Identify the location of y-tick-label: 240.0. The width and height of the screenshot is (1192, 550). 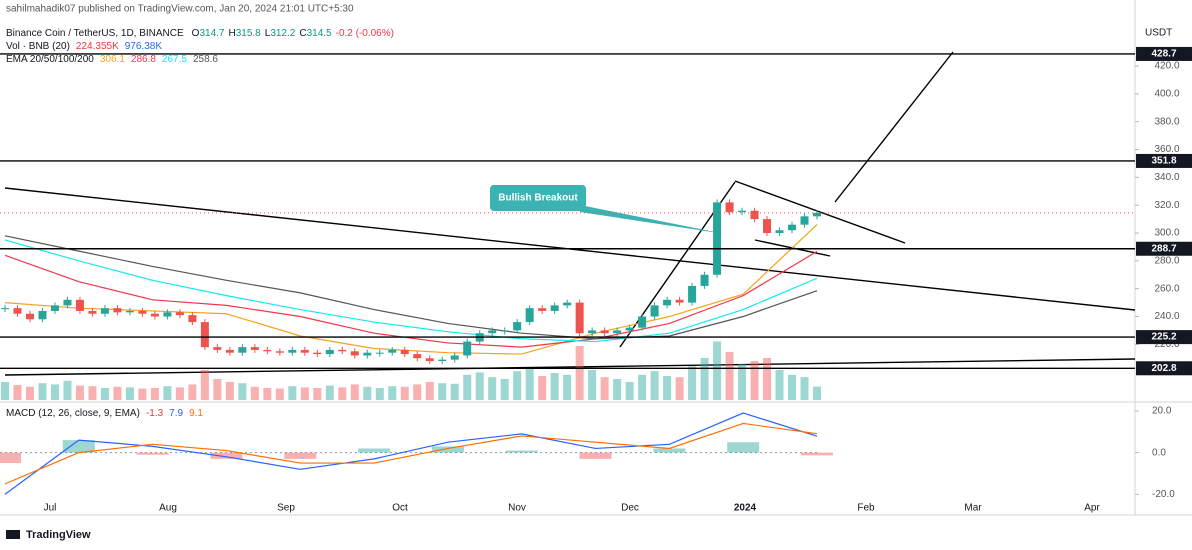
(1166, 316).